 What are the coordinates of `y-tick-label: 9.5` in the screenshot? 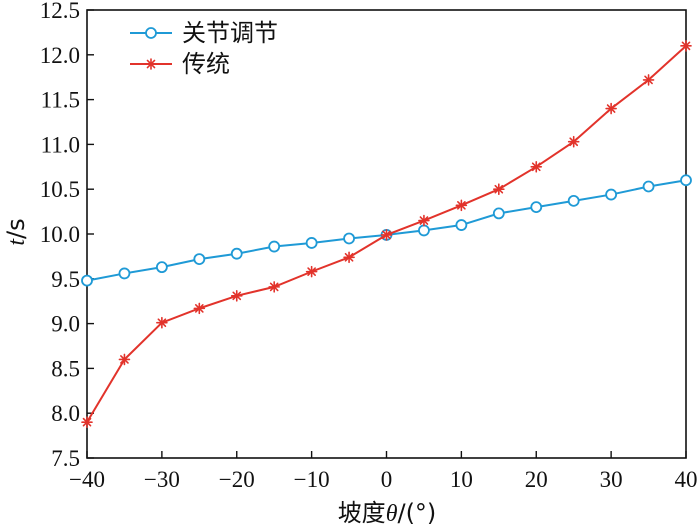 It's located at (65, 279).